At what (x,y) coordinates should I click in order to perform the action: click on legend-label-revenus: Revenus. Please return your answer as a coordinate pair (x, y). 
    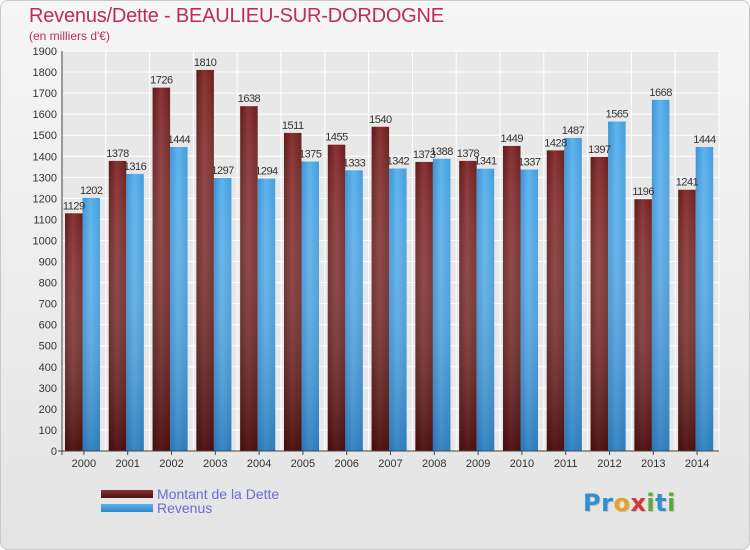
    Looking at the image, I should click on (185, 508).